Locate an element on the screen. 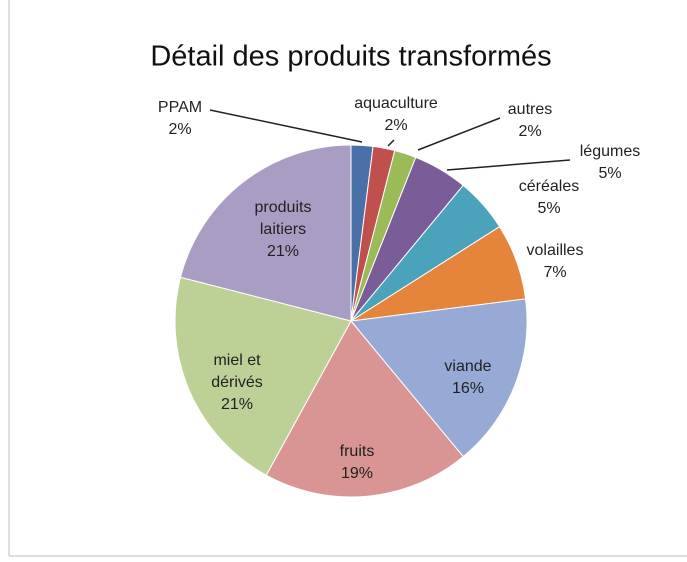 Image resolution: width=687 pixels, height=562 pixels. slice-label: aquaculture 2% is located at coordinates (396, 115).